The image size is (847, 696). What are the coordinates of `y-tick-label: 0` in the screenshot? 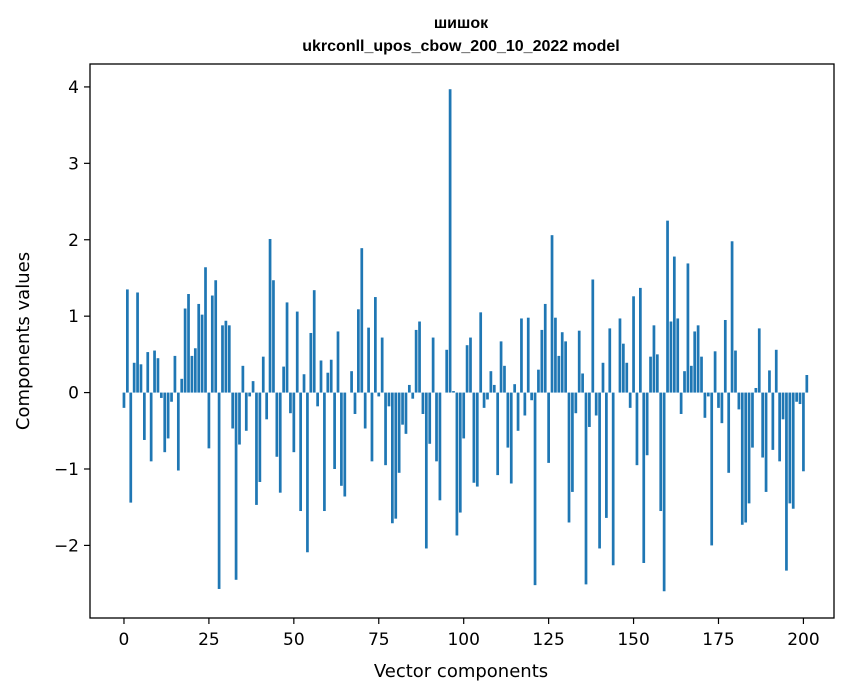 It's located at (73, 394).